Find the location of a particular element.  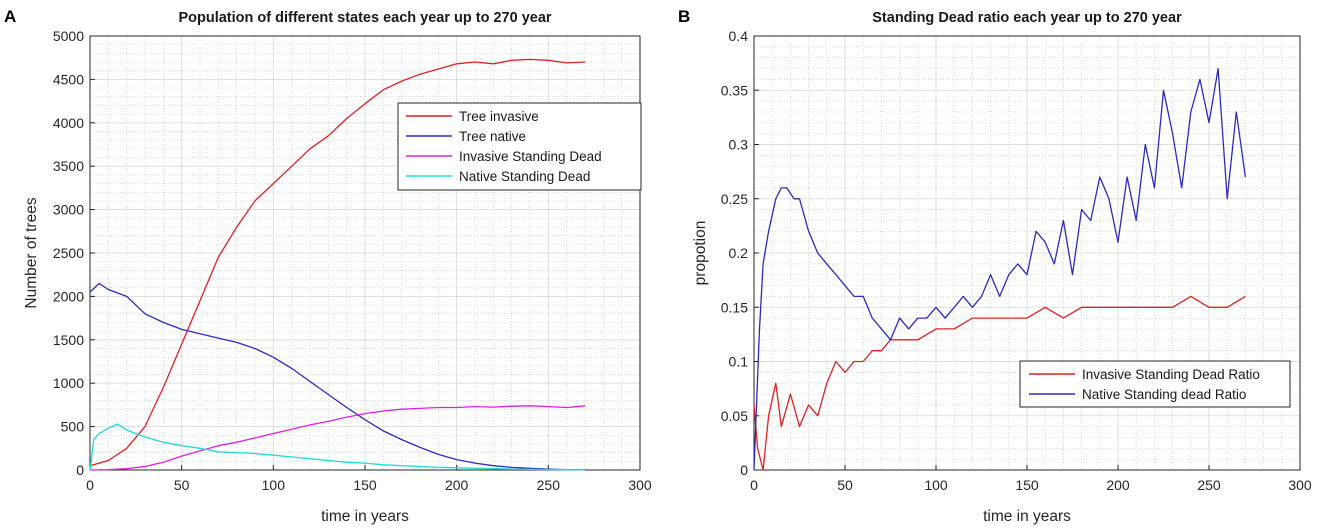

panel-a-ylabel: Number of trees is located at coordinates (31, 252).